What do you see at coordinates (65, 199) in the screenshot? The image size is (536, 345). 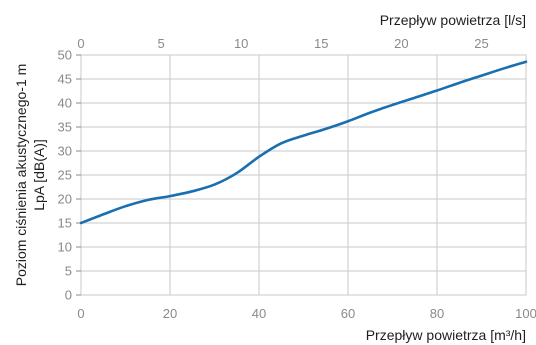 I see `y-tick-label: 20` at bounding box center [65, 199].